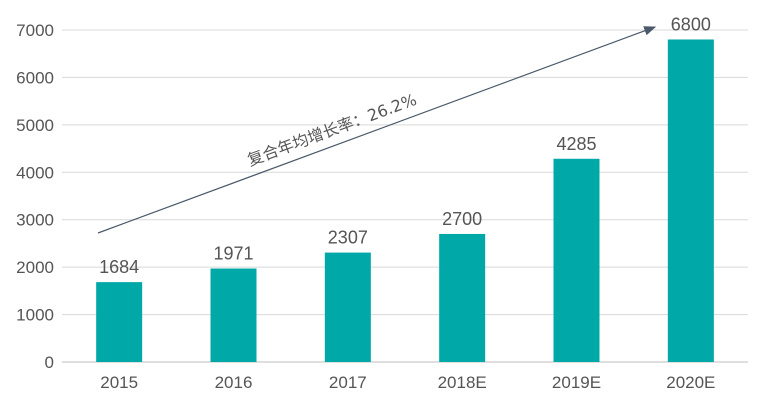 This screenshot has width=768, height=402. Describe the element at coordinates (332, 130) in the screenshot. I see `growth-rate-label: 复合年均增长率：26.2%` at that location.